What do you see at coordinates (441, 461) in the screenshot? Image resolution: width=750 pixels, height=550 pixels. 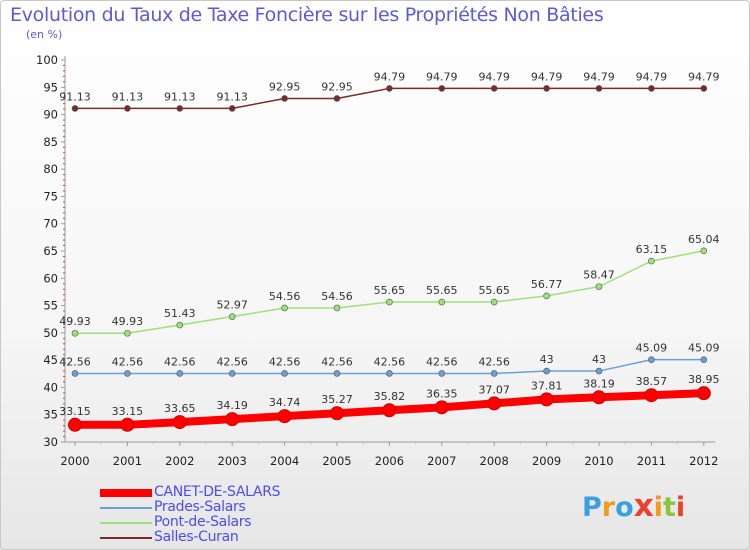 I see `x-tick-label: 2007` at bounding box center [441, 461].